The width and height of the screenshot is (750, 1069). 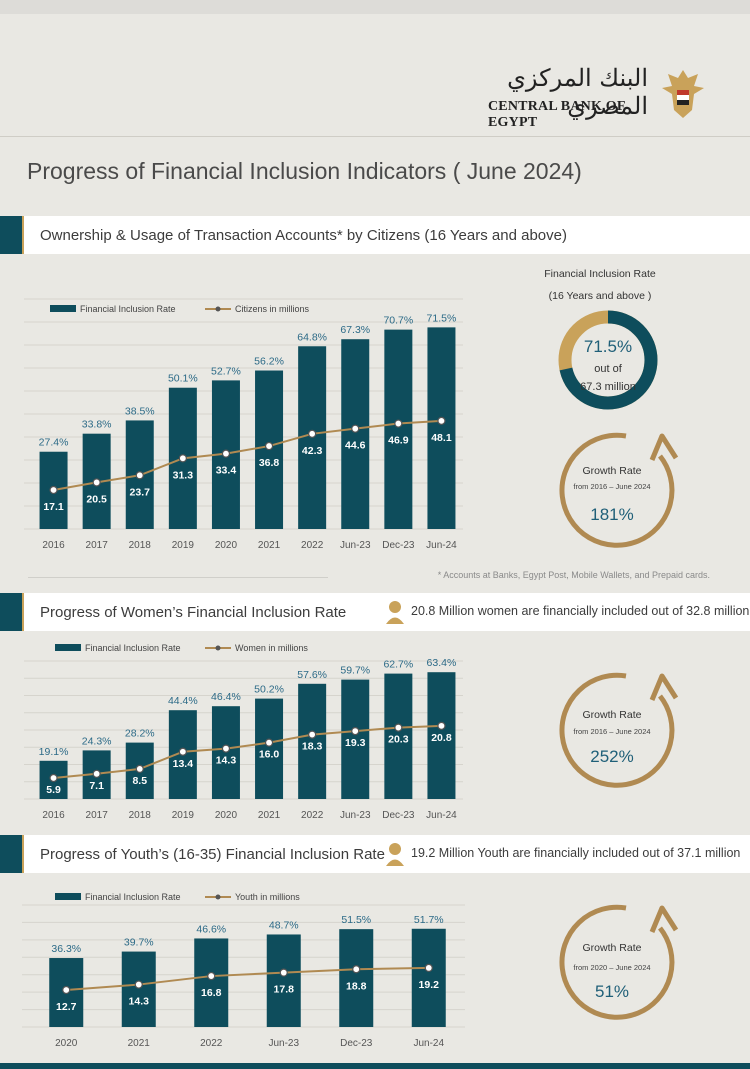 I want to click on x-tick-label: 2020, so click(x=226, y=815).